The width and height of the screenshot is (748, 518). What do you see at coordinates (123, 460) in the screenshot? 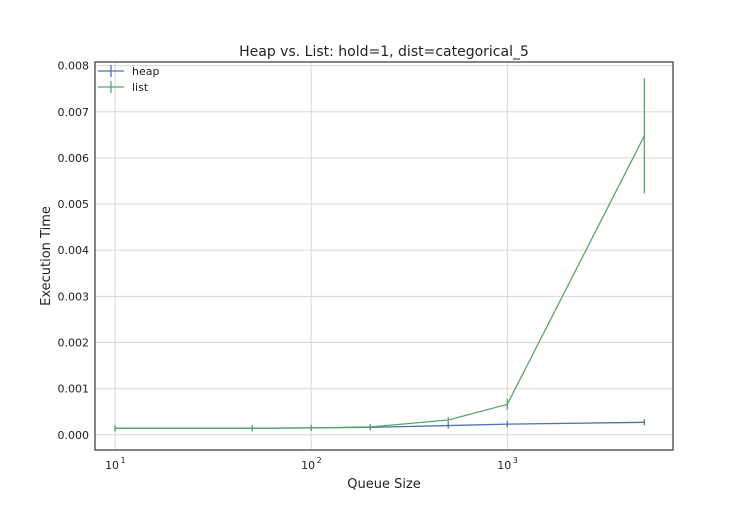
I see `x-tick-exponent: 1` at bounding box center [123, 460].